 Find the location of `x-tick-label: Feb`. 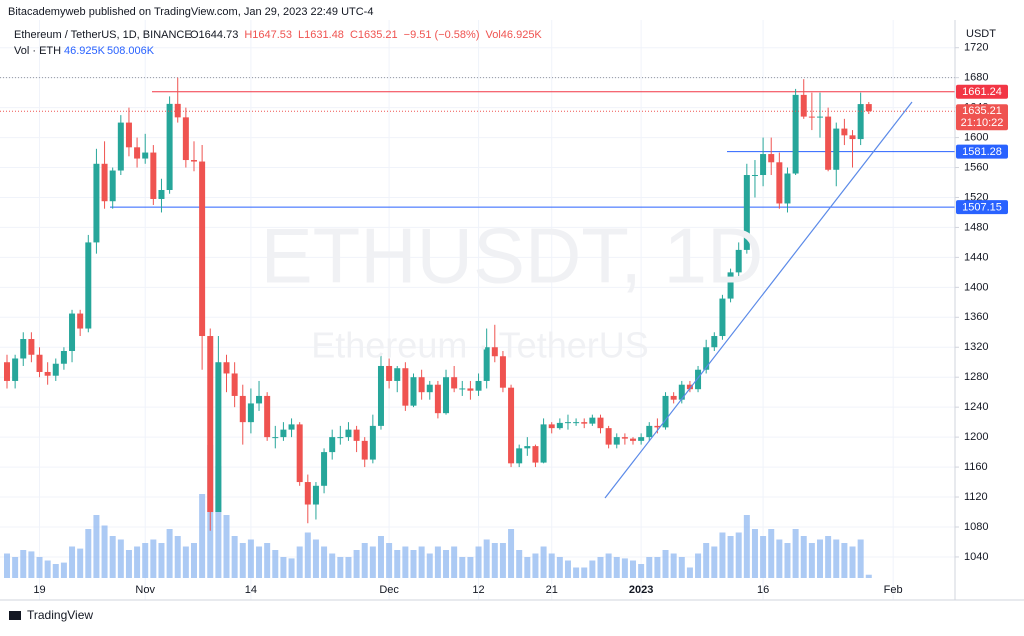

x-tick-label: Feb is located at coordinates (893, 590).